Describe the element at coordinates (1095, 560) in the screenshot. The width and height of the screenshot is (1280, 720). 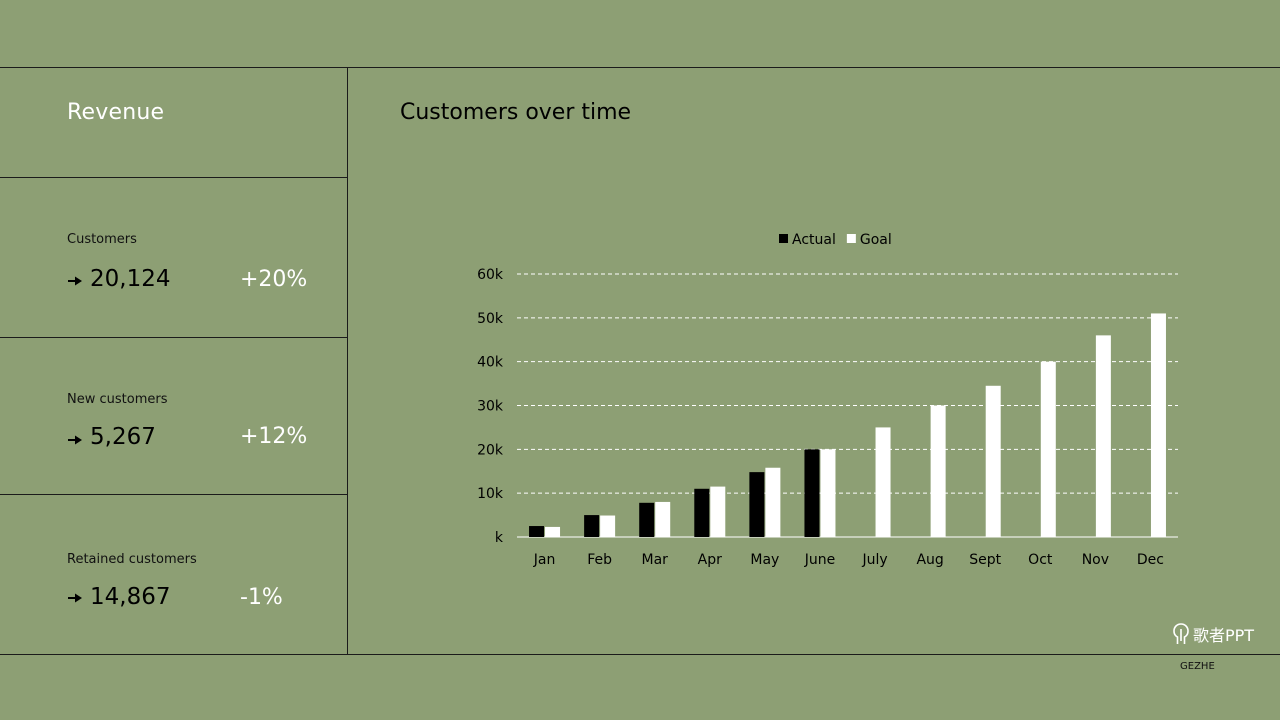
I see `x-tick-label: Nov` at that location.